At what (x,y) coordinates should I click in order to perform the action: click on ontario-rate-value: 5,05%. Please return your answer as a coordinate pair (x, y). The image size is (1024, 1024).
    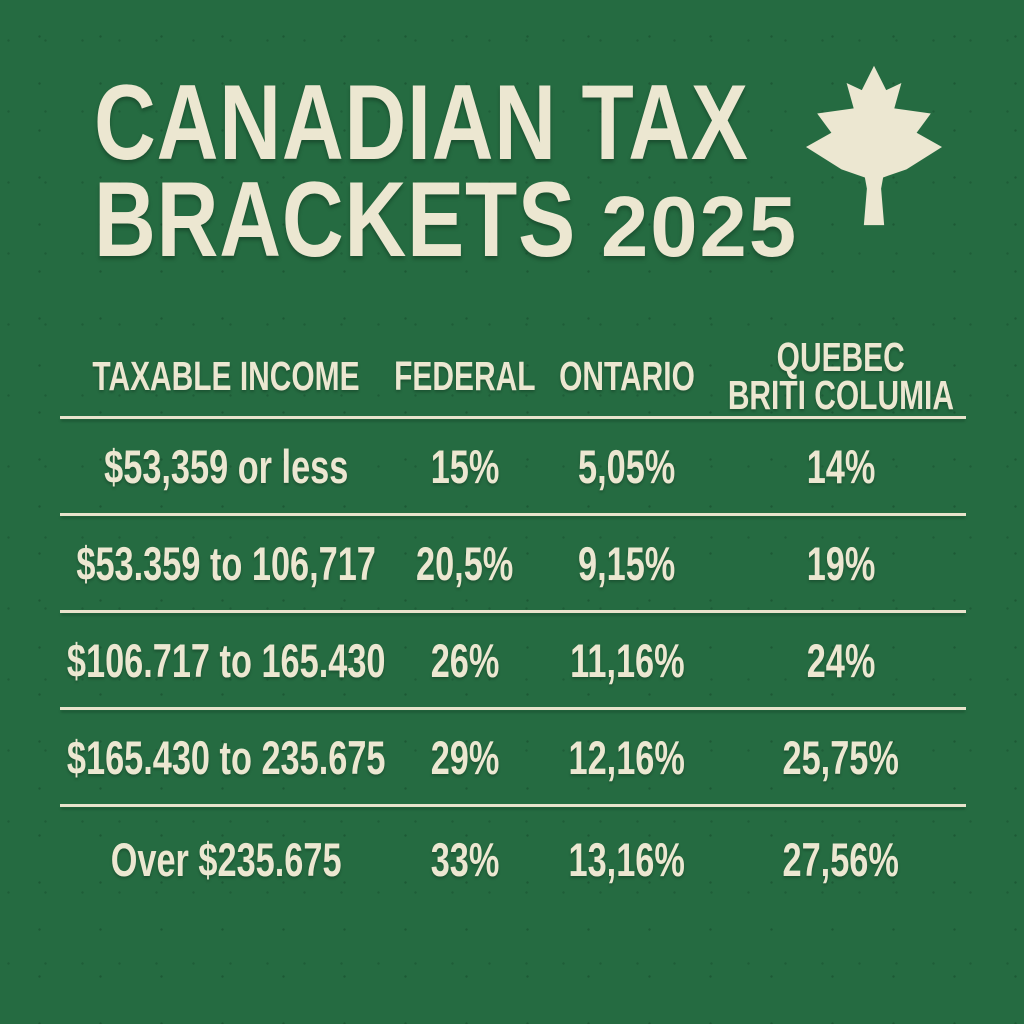
    Looking at the image, I should click on (627, 466).